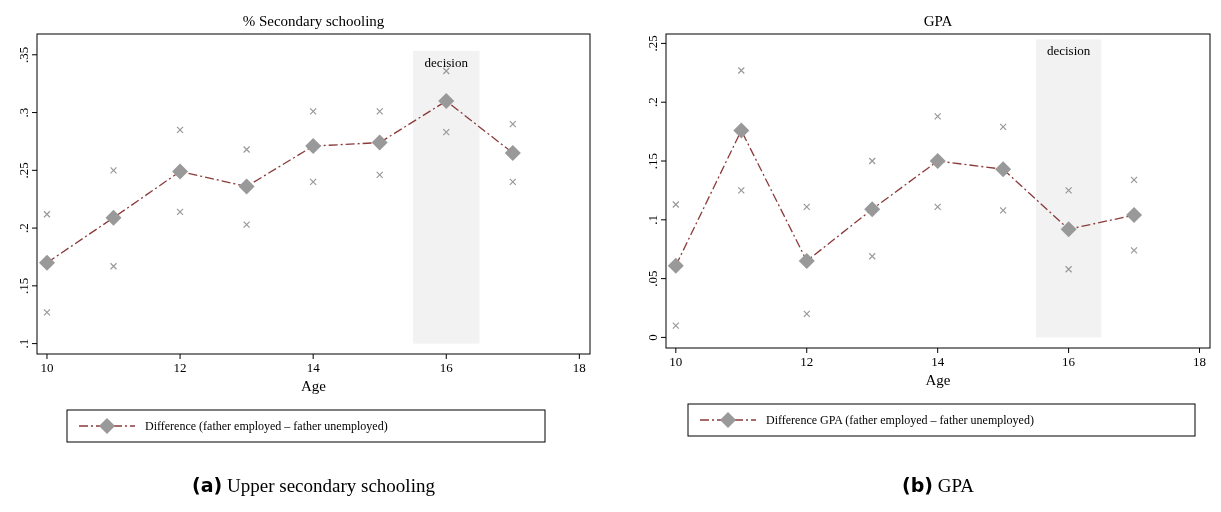  What do you see at coordinates (652, 278) in the screenshot?
I see `y-tick-label: .05` at bounding box center [652, 278].